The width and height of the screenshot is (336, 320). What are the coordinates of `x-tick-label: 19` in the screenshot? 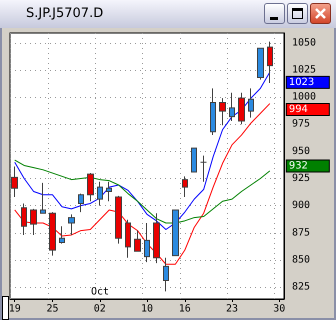 It's located at (14, 309).